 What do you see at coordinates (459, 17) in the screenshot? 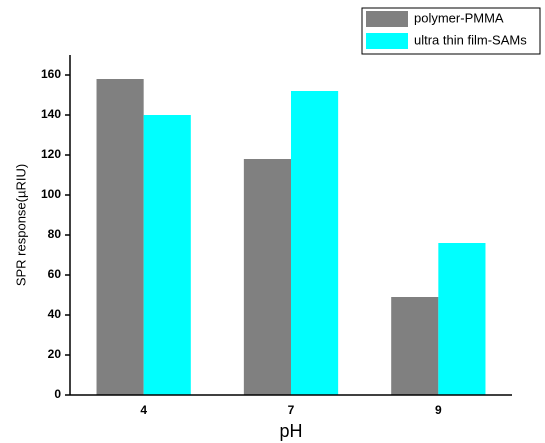
I see `legend-label: polymer-PMMA` at bounding box center [459, 17].